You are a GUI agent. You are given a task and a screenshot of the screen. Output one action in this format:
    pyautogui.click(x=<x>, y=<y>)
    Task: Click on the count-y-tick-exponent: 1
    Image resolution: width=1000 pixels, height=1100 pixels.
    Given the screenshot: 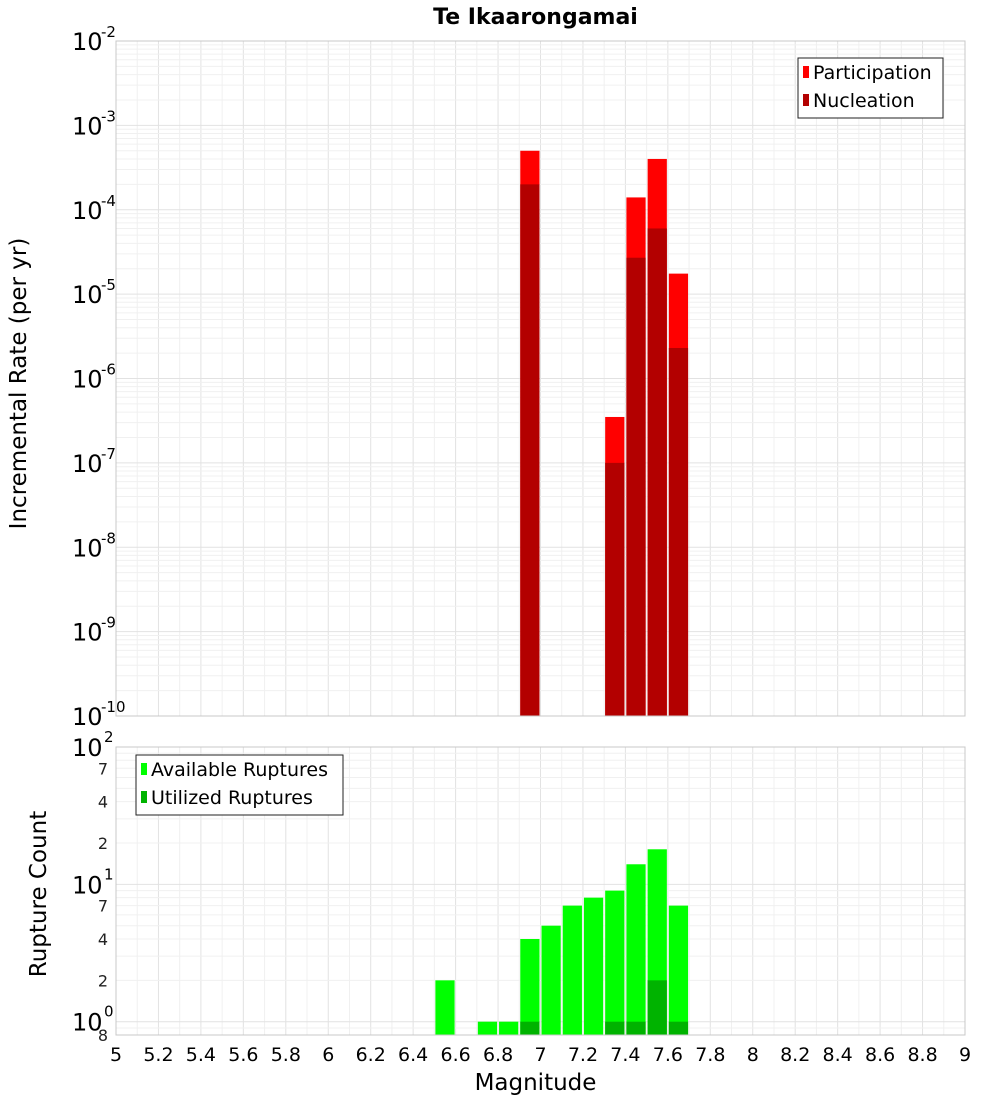 What is the action you would take?
    pyautogui.click(x=109, y=874)
    